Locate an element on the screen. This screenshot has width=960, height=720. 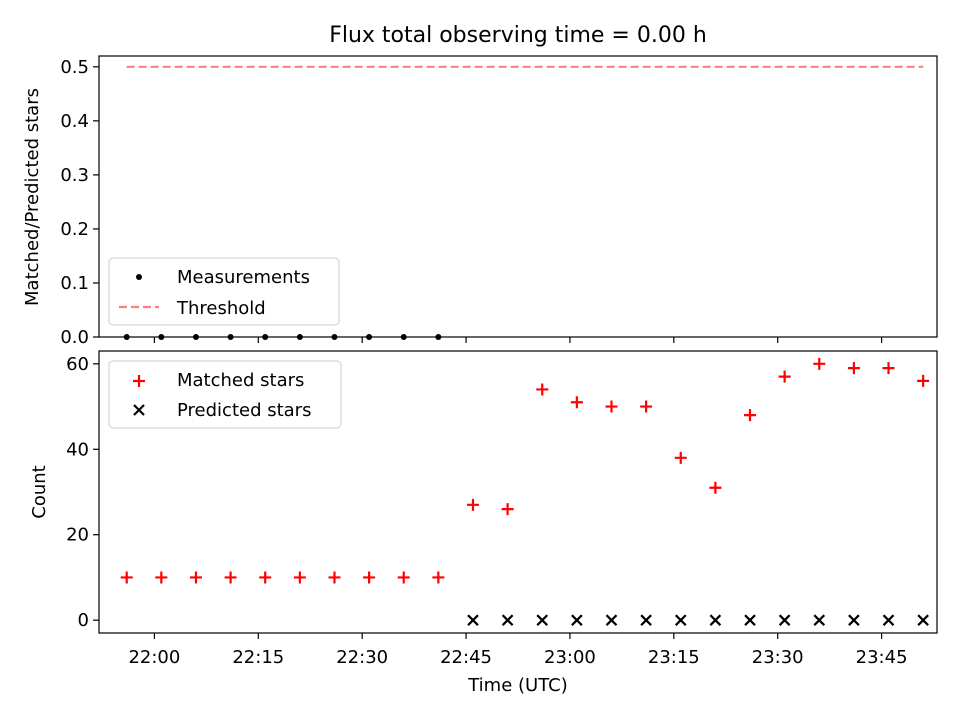
top-ytick-label: 0.0 is located at coordinates (74, 337).